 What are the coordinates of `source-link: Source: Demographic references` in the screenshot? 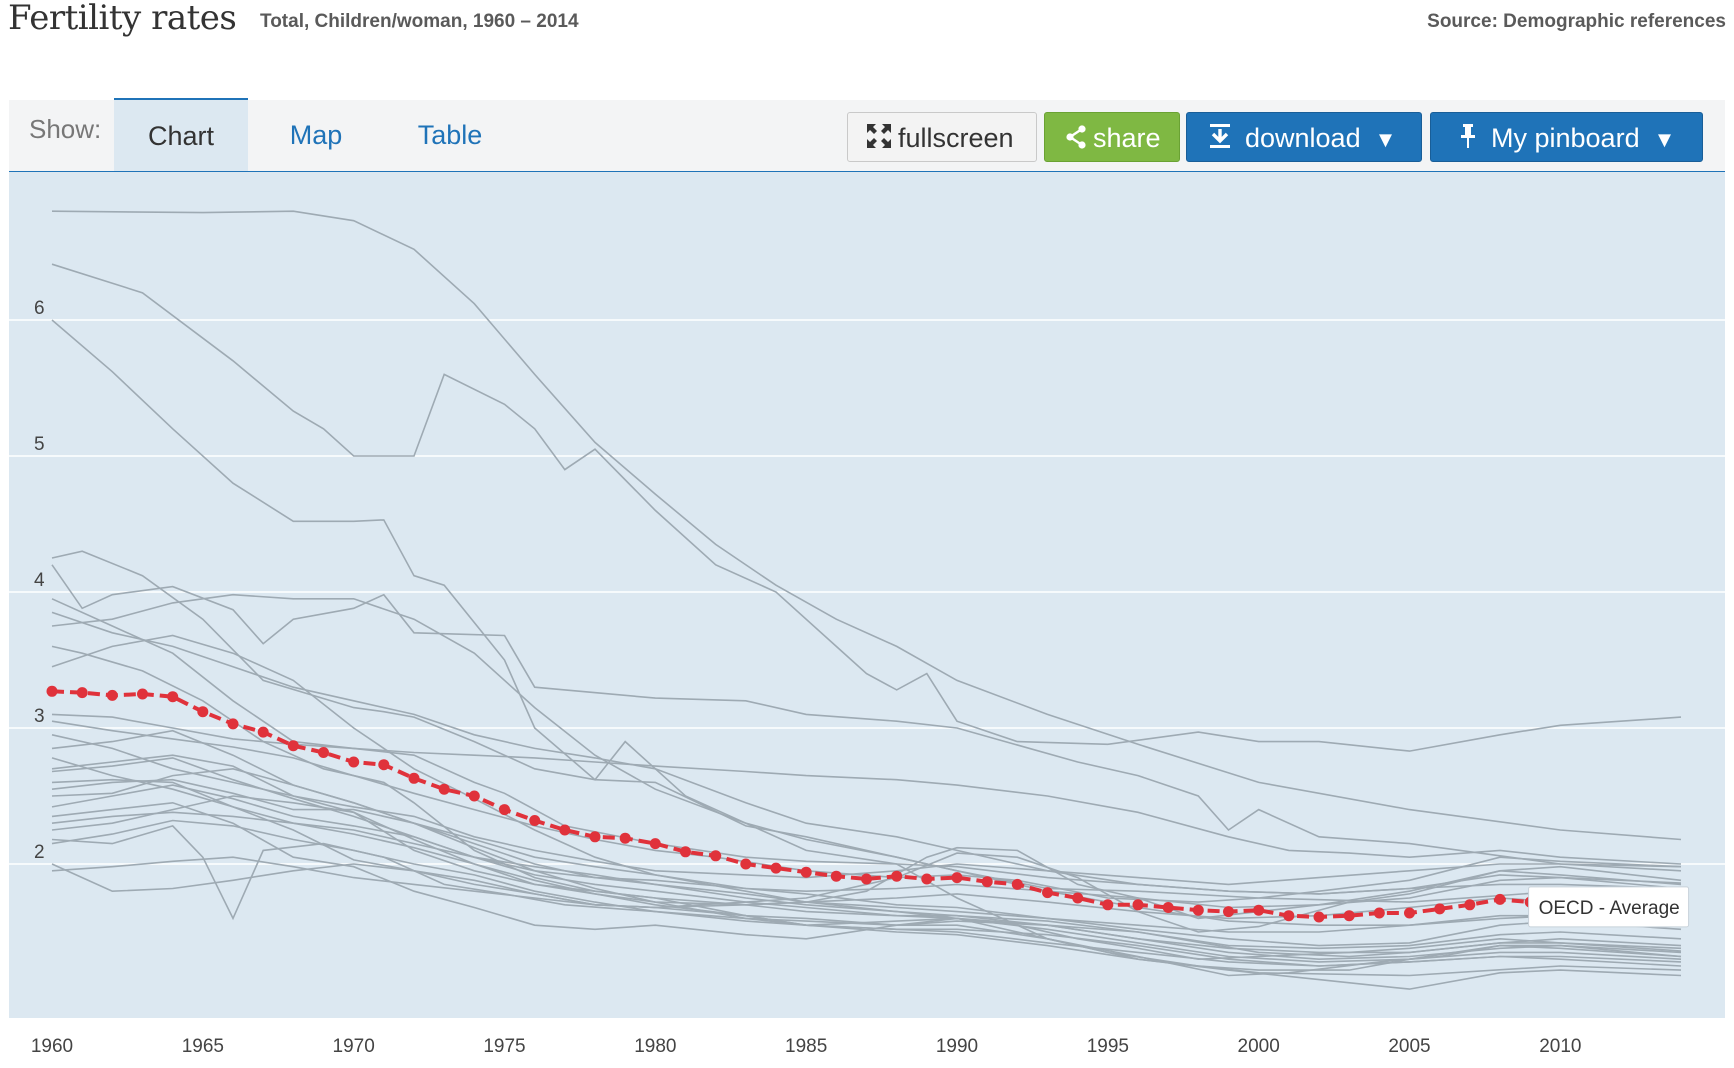 It's located at (1576, 21).